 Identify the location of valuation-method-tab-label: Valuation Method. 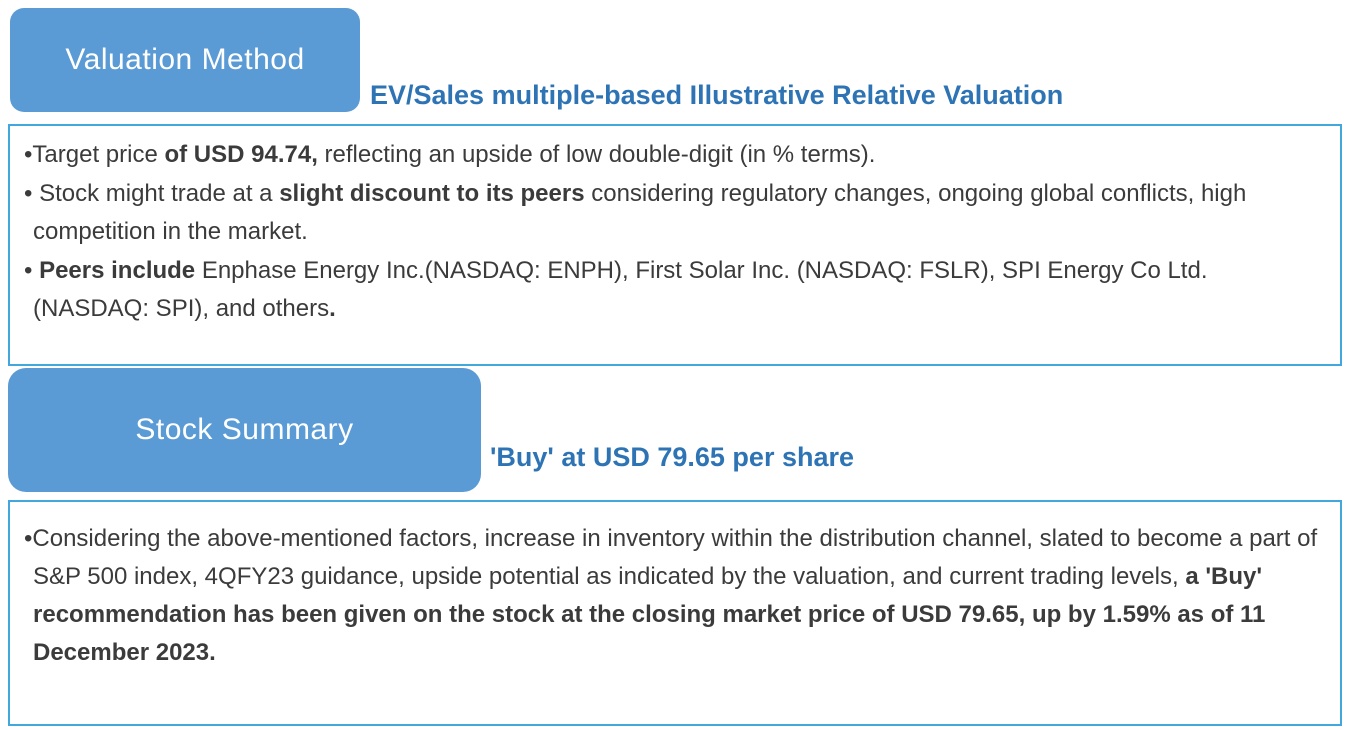
(185, 59).